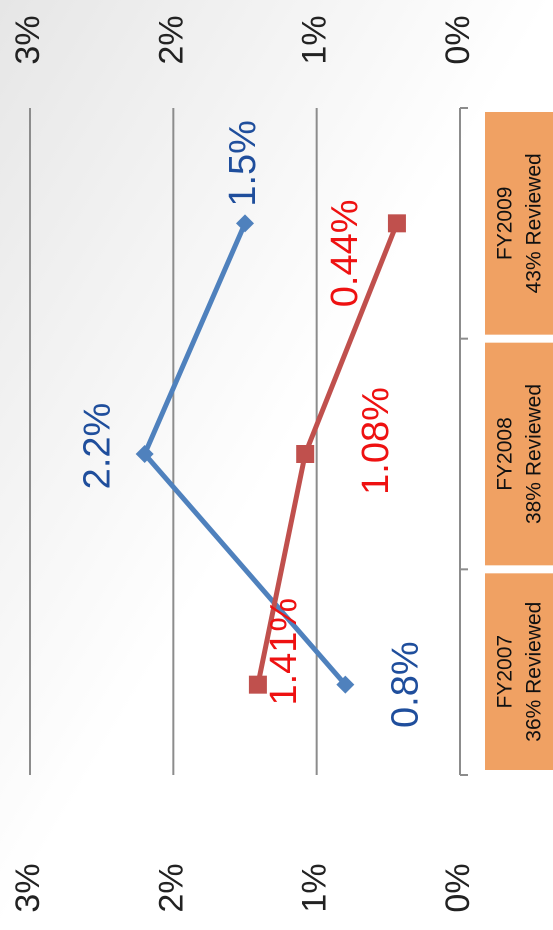 This screenshot has width=553, height=930. Describe the element at coordinates (98, 446) in the screenshot. I see `value-label: 2.2%` at that location.